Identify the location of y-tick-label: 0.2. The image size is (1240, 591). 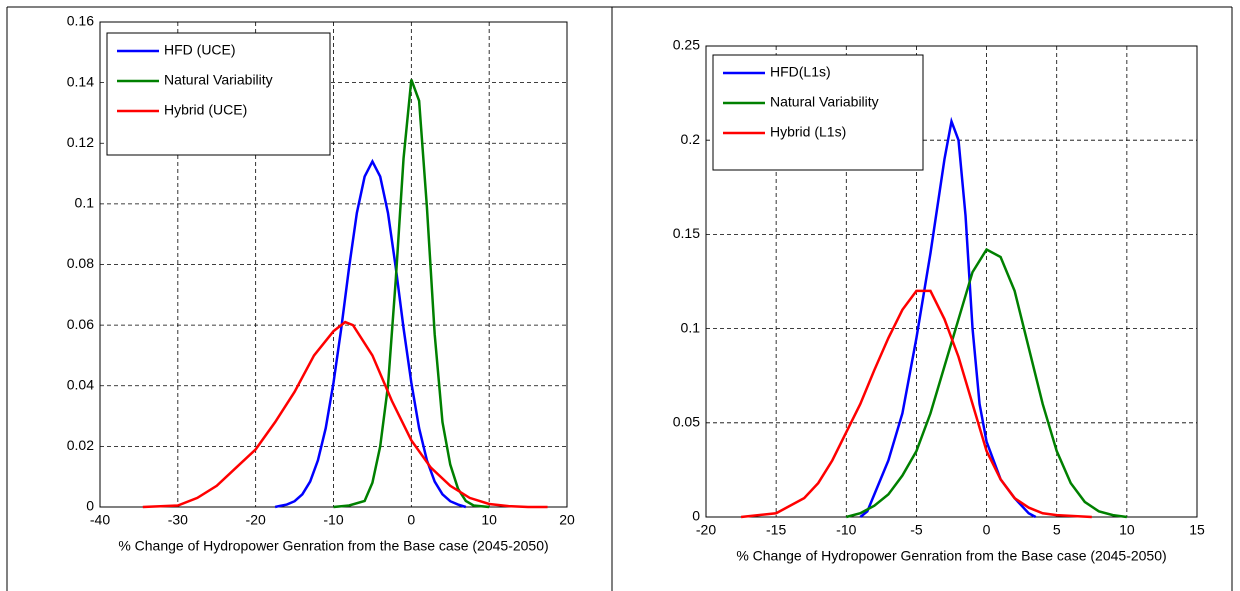
(691, 139).